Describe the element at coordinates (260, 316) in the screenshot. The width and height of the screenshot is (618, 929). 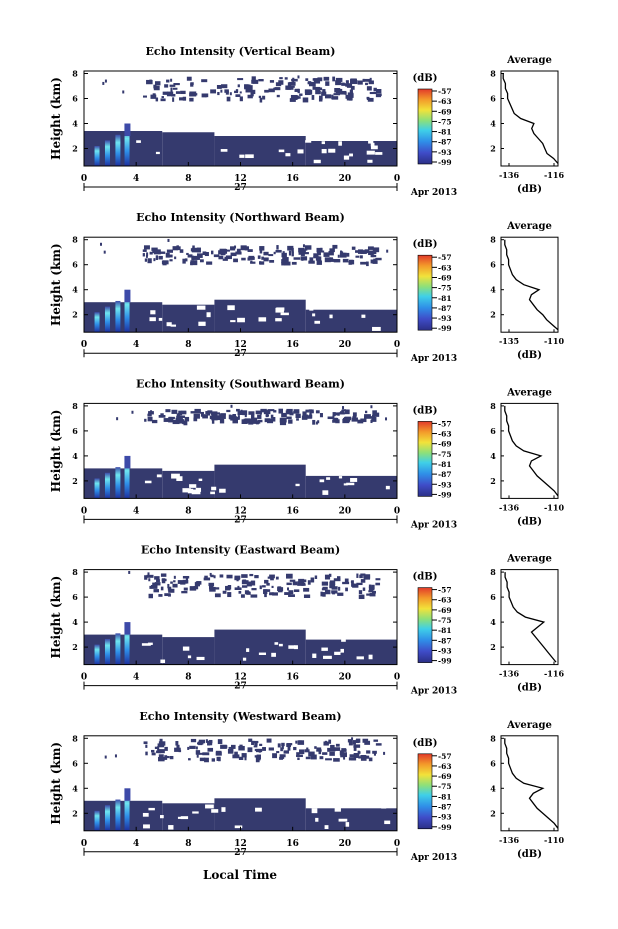
I see `low-layer-block` at that location.